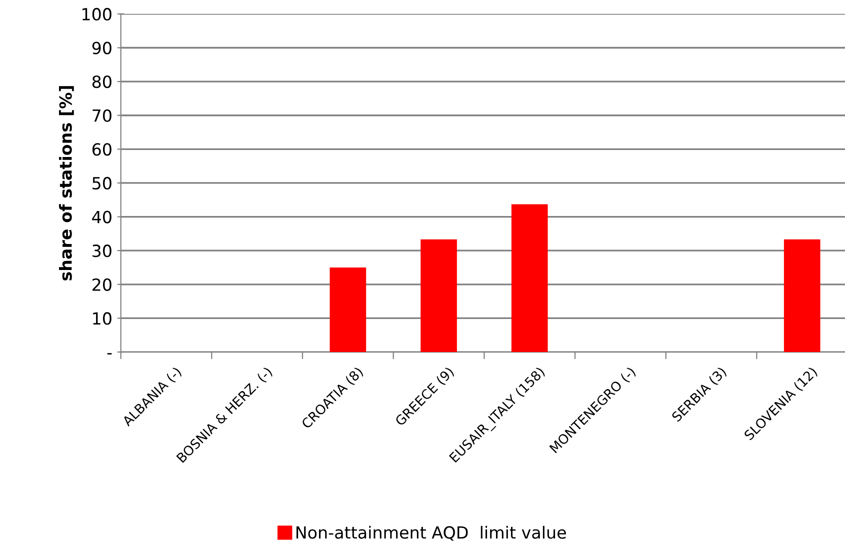  What do you see at coordinates (66, 183) in the screenshot?
I see `y-axis-title: share of stations [%]` at bounding box center [66, 183].